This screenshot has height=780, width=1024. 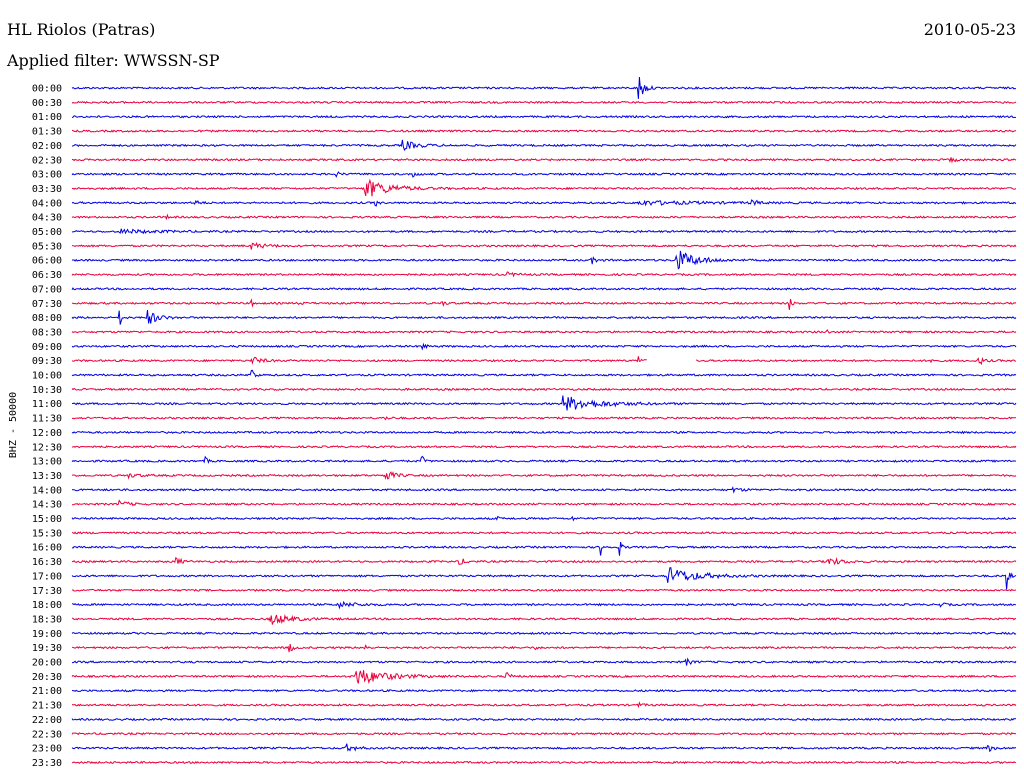 What do you see at coordinates (13, 425) in the screenshot?
I see `y-axis-label: BHZ - 50000` at bounding box center [13, 425].